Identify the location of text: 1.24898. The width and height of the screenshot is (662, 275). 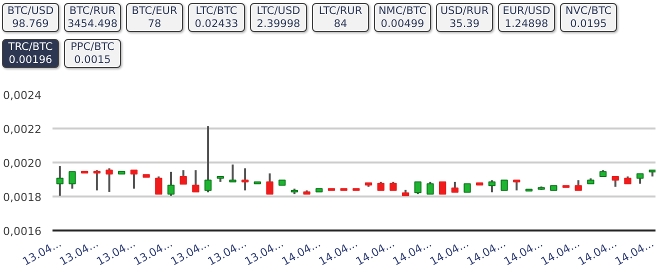
(526, 24).